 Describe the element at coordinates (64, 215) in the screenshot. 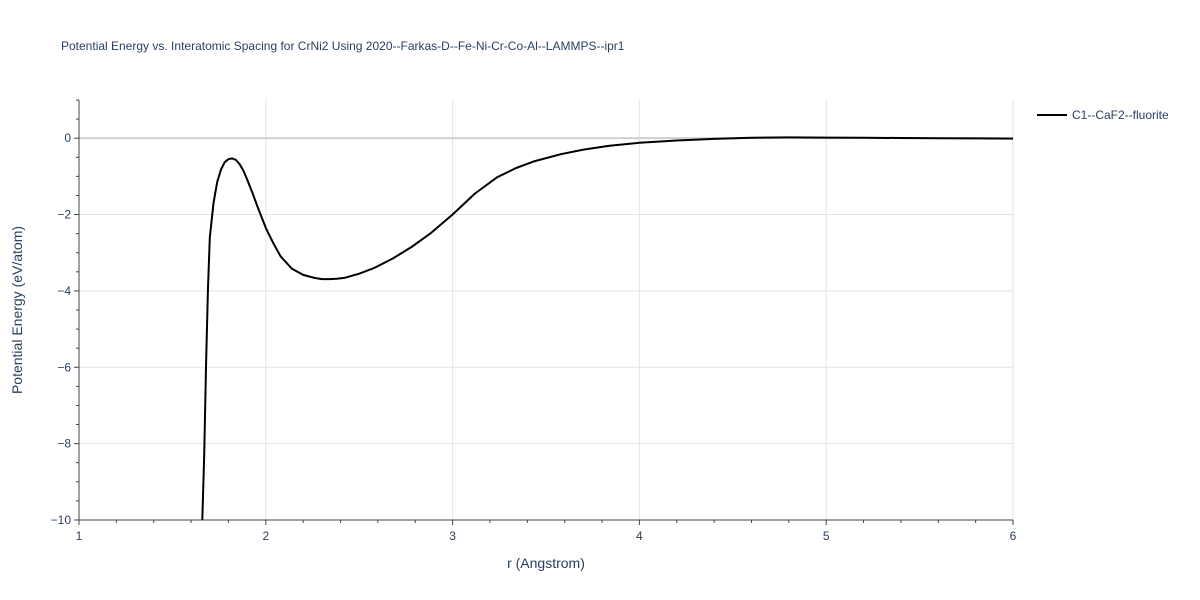

I see `y-tick-label: −2` at that location.